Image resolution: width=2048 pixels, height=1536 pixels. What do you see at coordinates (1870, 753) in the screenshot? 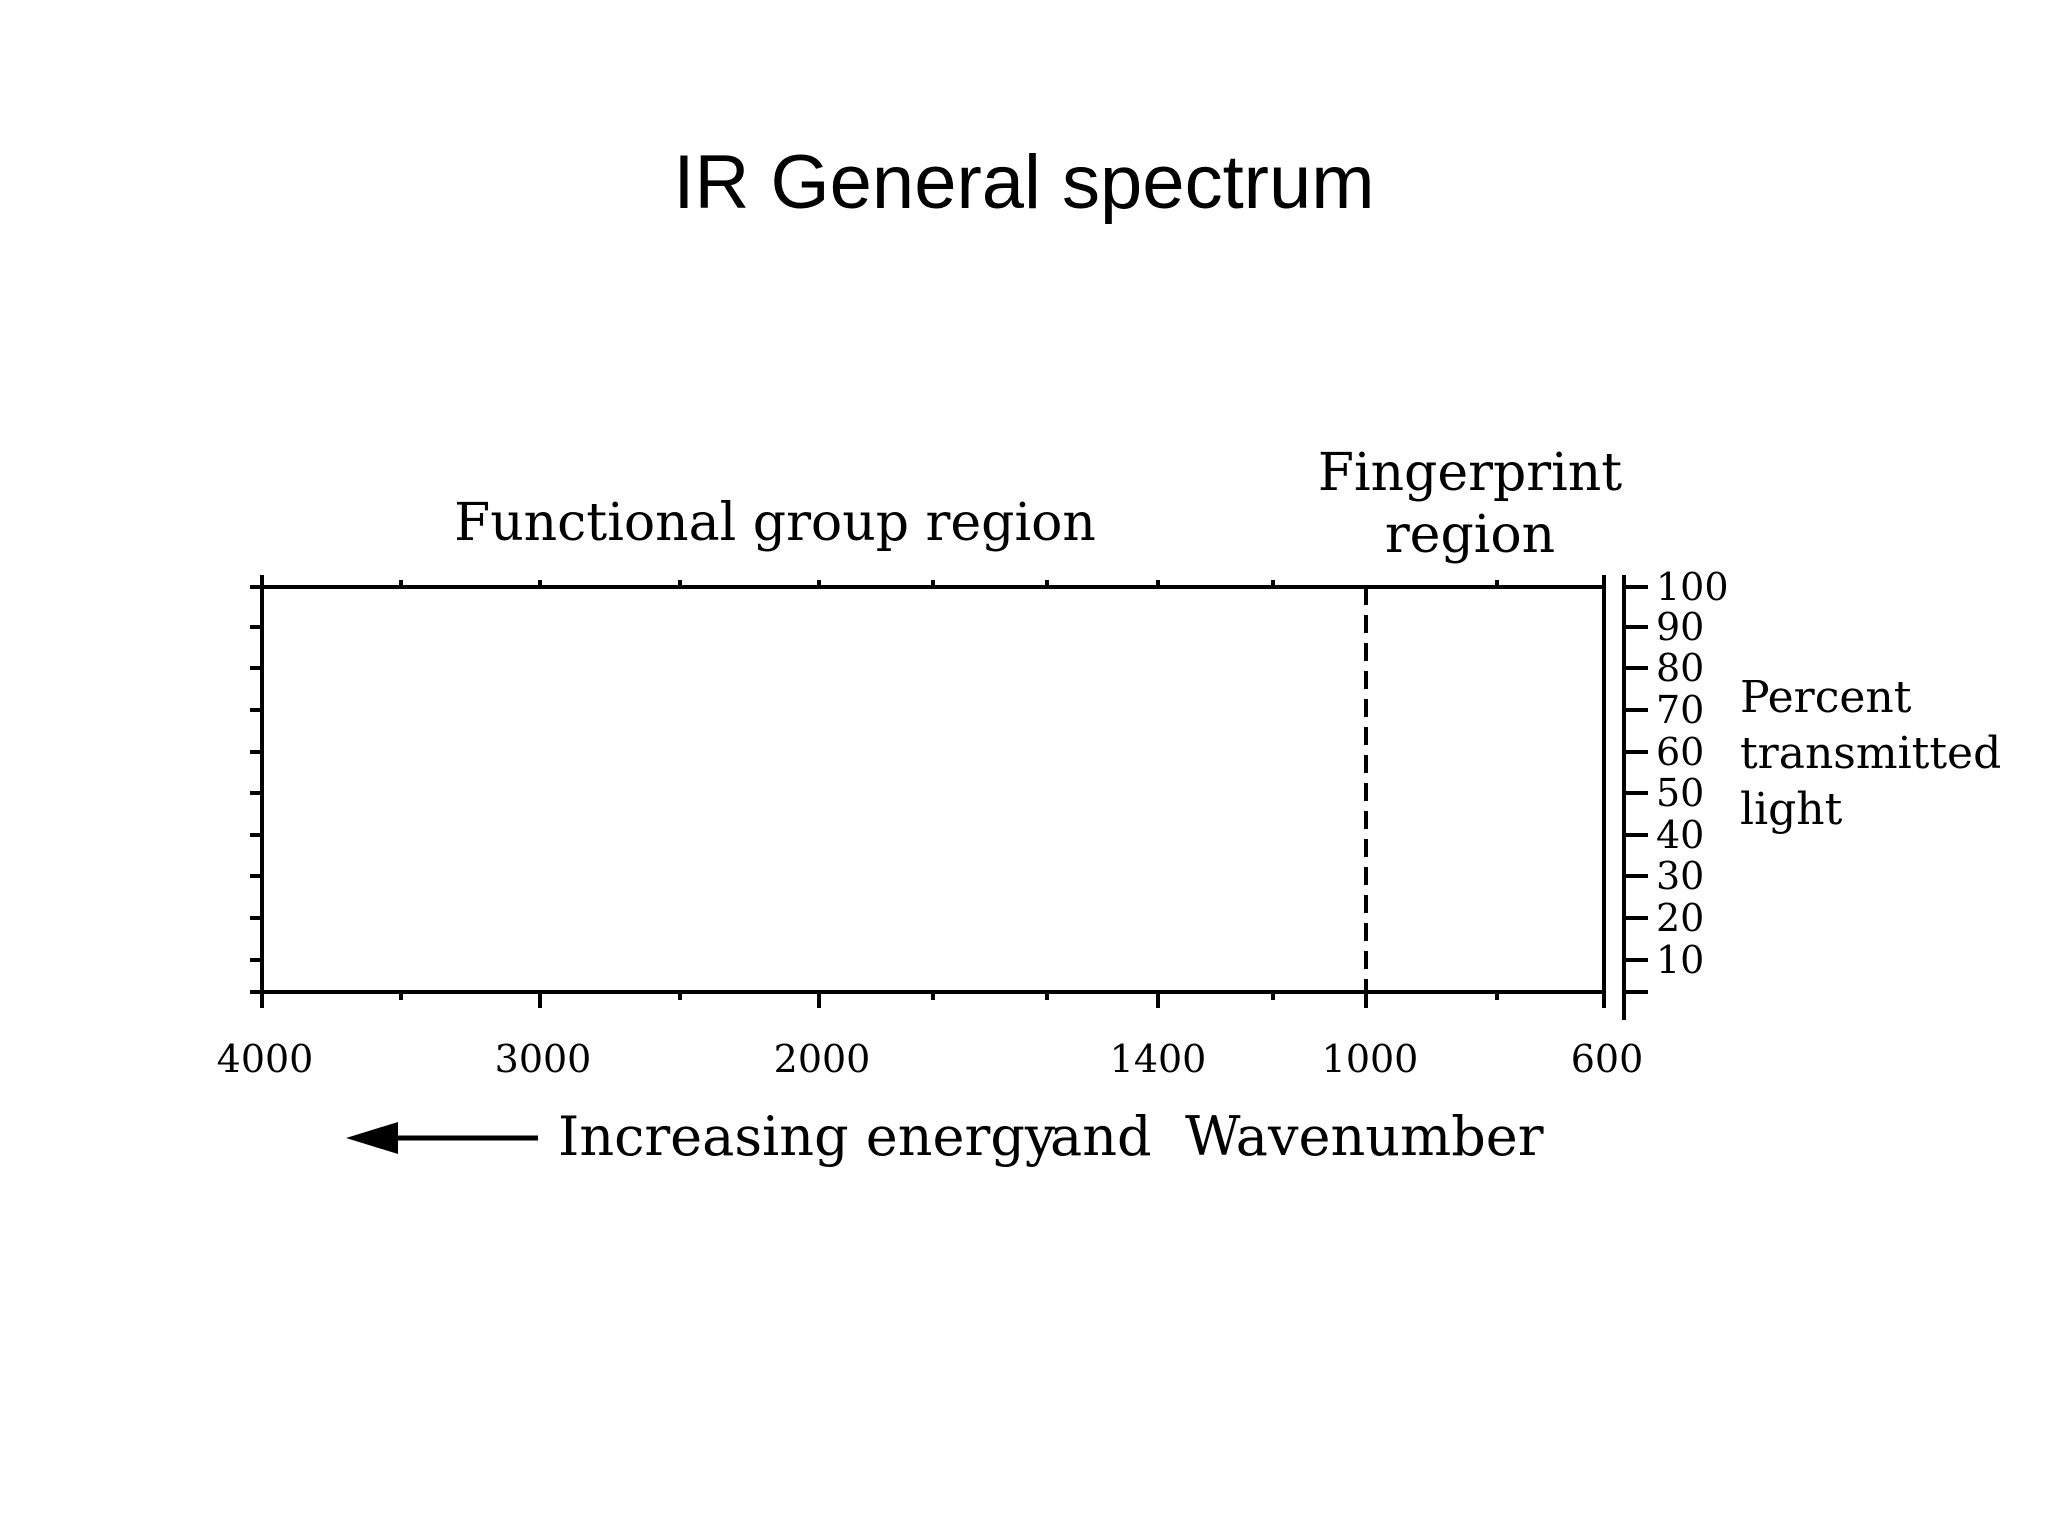
I see `y-axis-caption-line2: transmitted` at bounding box center [1870, 753].